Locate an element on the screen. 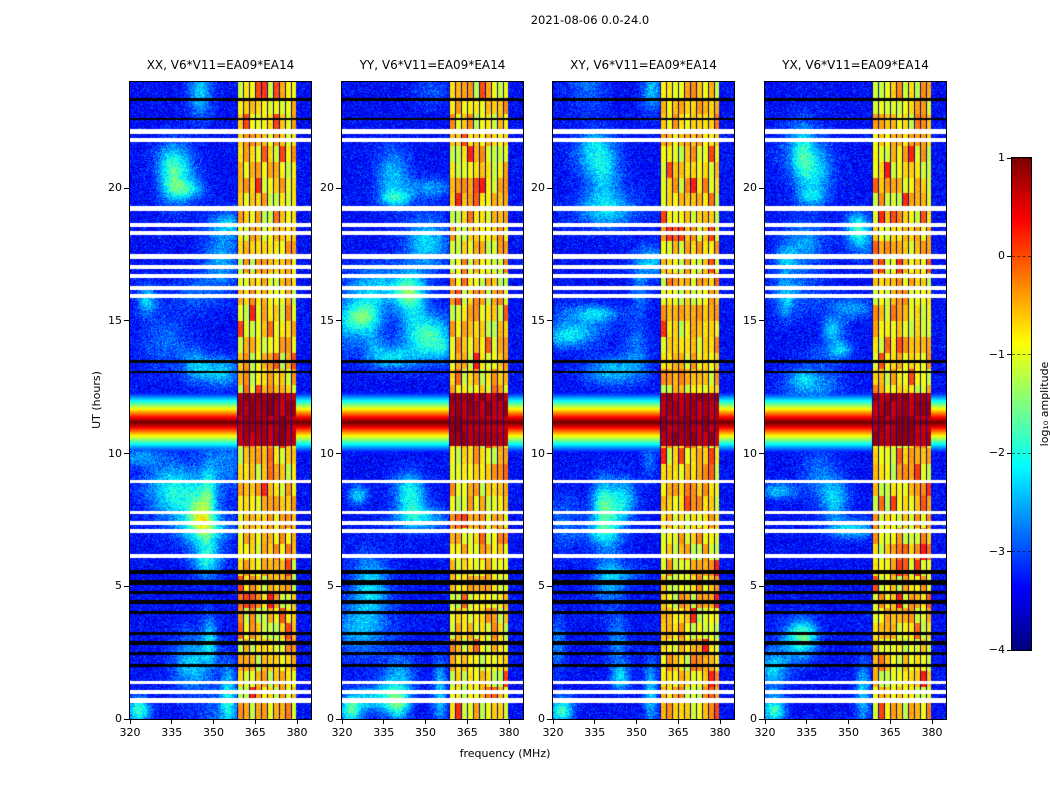 The width and height of the screenshot is (1050, 800). panel-title-yx: YX, V6*V11=EA09*EA14 is located at coordinates (855, 65).